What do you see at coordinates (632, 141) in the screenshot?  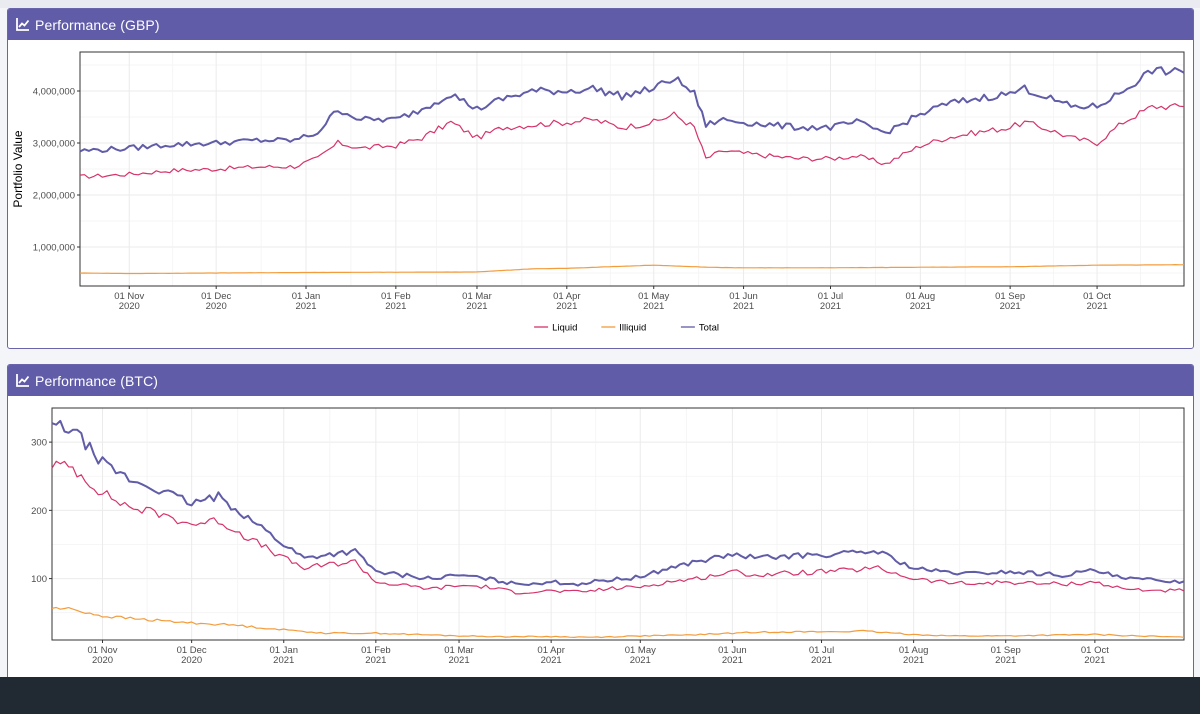 I see `series-line-liquid` at bounding box center [632, 141].